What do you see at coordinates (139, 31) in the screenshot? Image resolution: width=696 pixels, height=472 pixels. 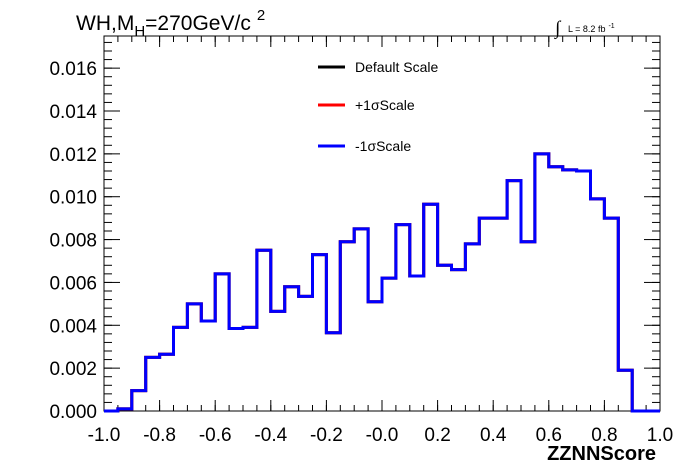 I see `title-subscript: H` at bounding box center [139, 31].